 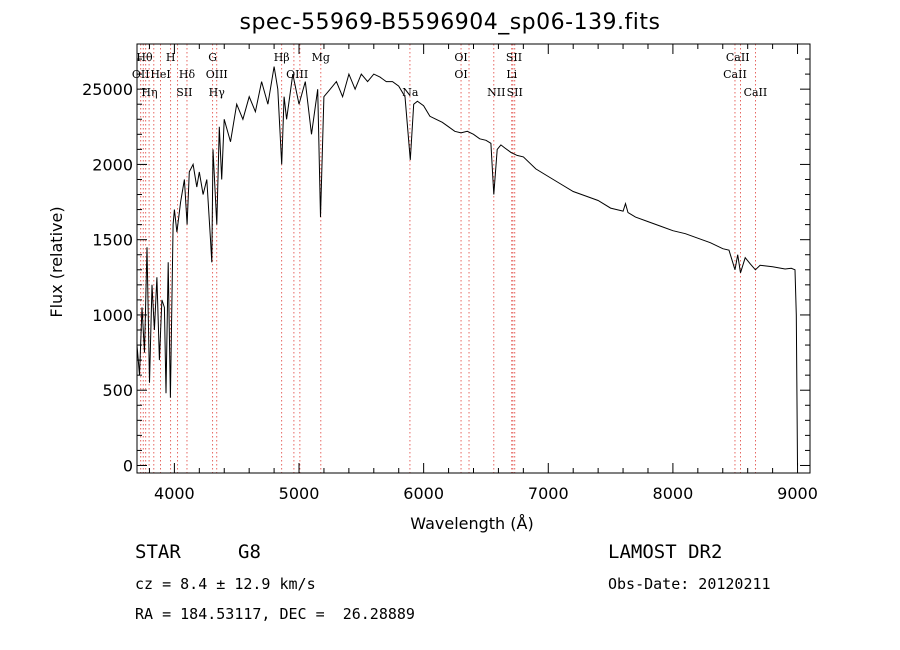 What do you see at coordinates (423, 493) in the screenshot?
I see `x-tick-label: 6000` at bounding box center [423, 493].